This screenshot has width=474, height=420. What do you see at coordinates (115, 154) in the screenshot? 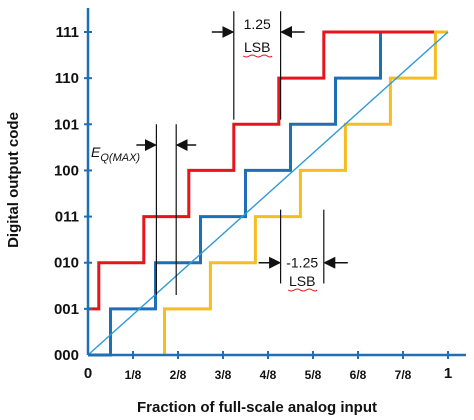
I see `eq-max-label: EQ(MAX)` at bounding box center [115, 154].